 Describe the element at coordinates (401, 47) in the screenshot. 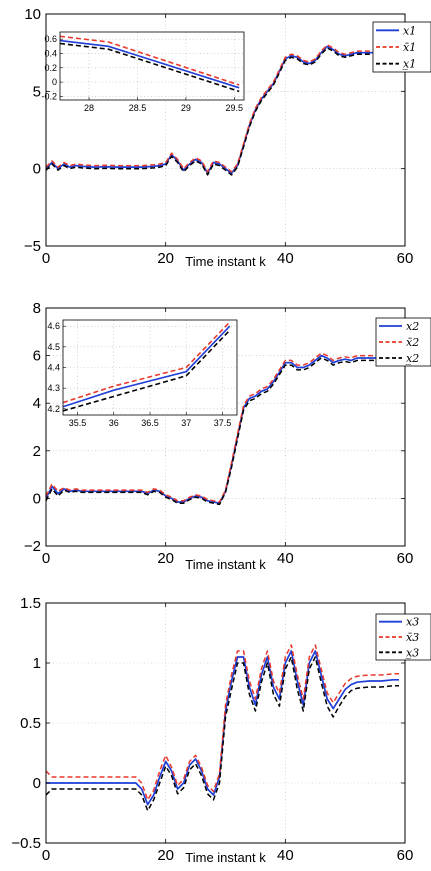

I see `legend: x1 x̄1 x̲1` at that location.